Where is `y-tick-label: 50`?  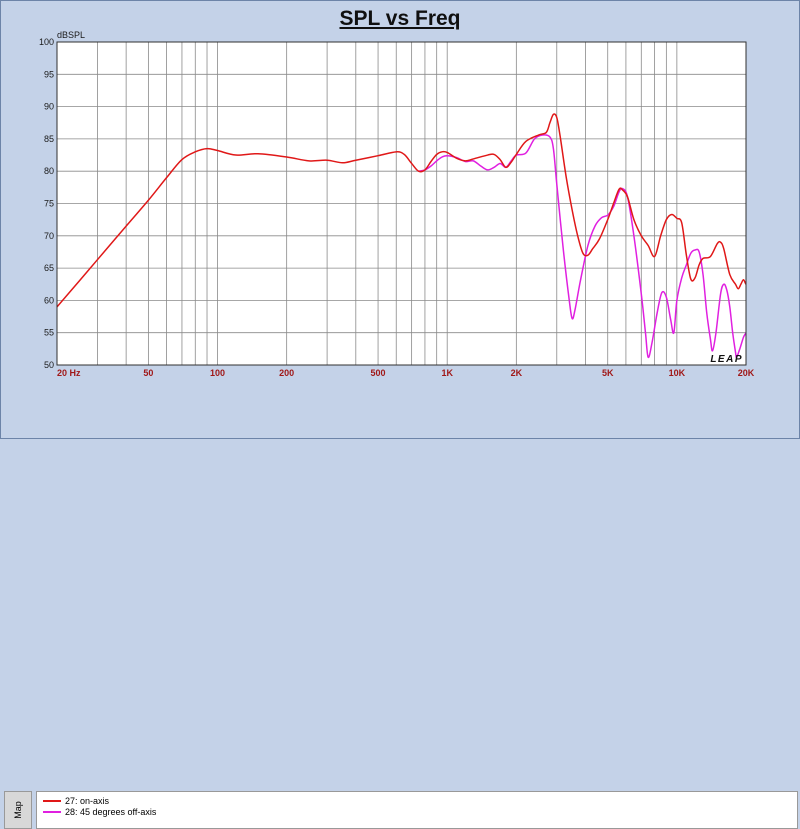
y-tick-label: 50 is located at coordinates (49, 365).